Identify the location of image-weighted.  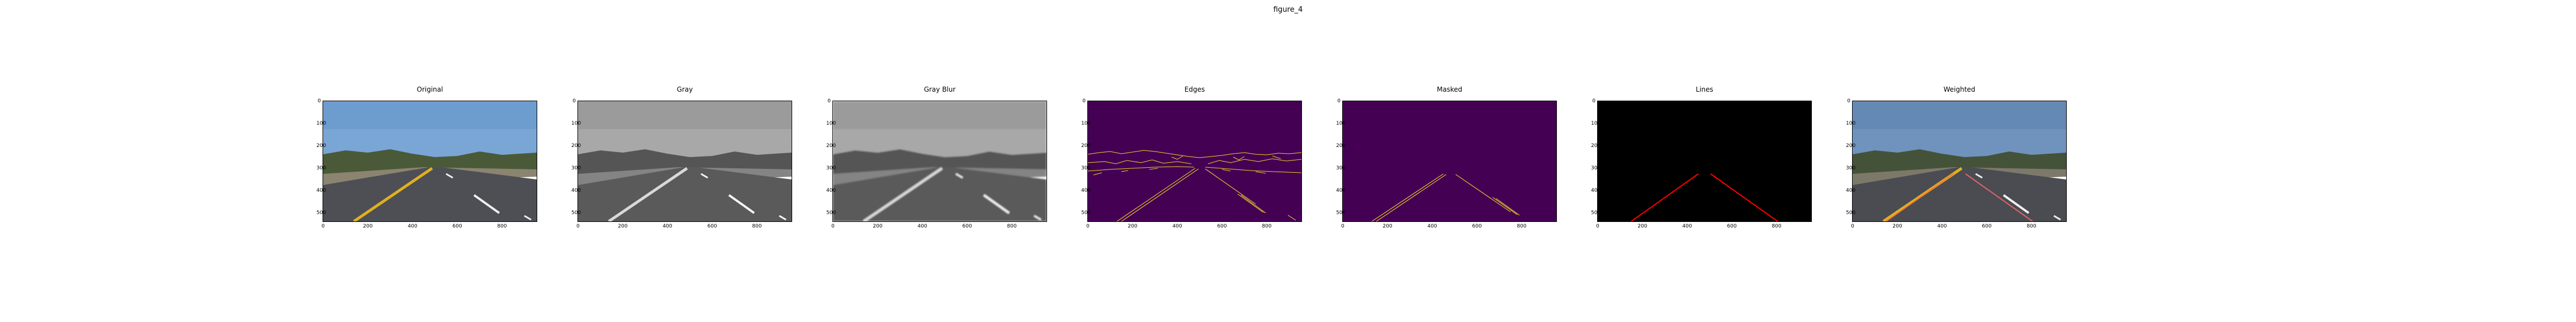
(1959, 161).